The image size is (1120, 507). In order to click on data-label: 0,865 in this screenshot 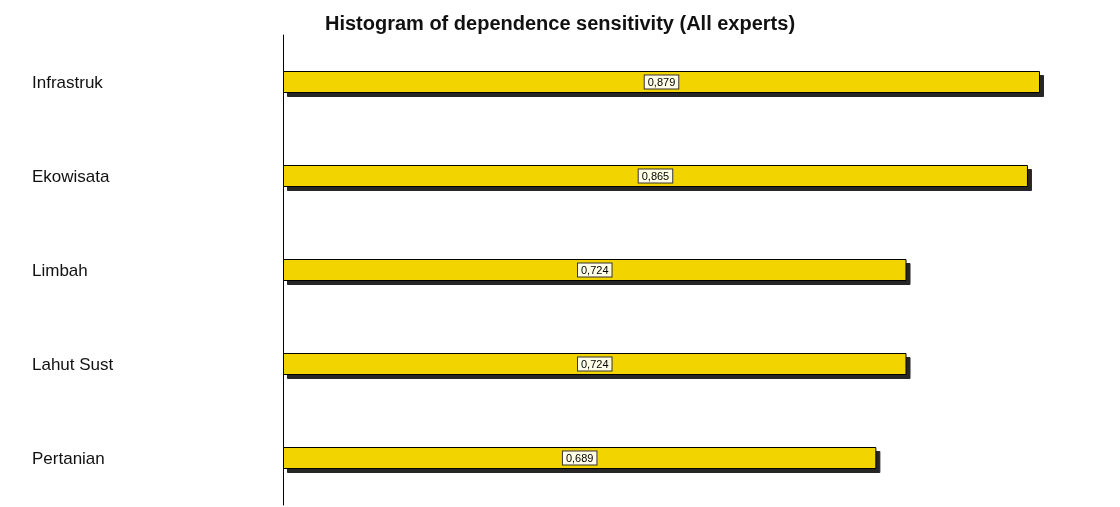, I will do `click(655, 176)`.